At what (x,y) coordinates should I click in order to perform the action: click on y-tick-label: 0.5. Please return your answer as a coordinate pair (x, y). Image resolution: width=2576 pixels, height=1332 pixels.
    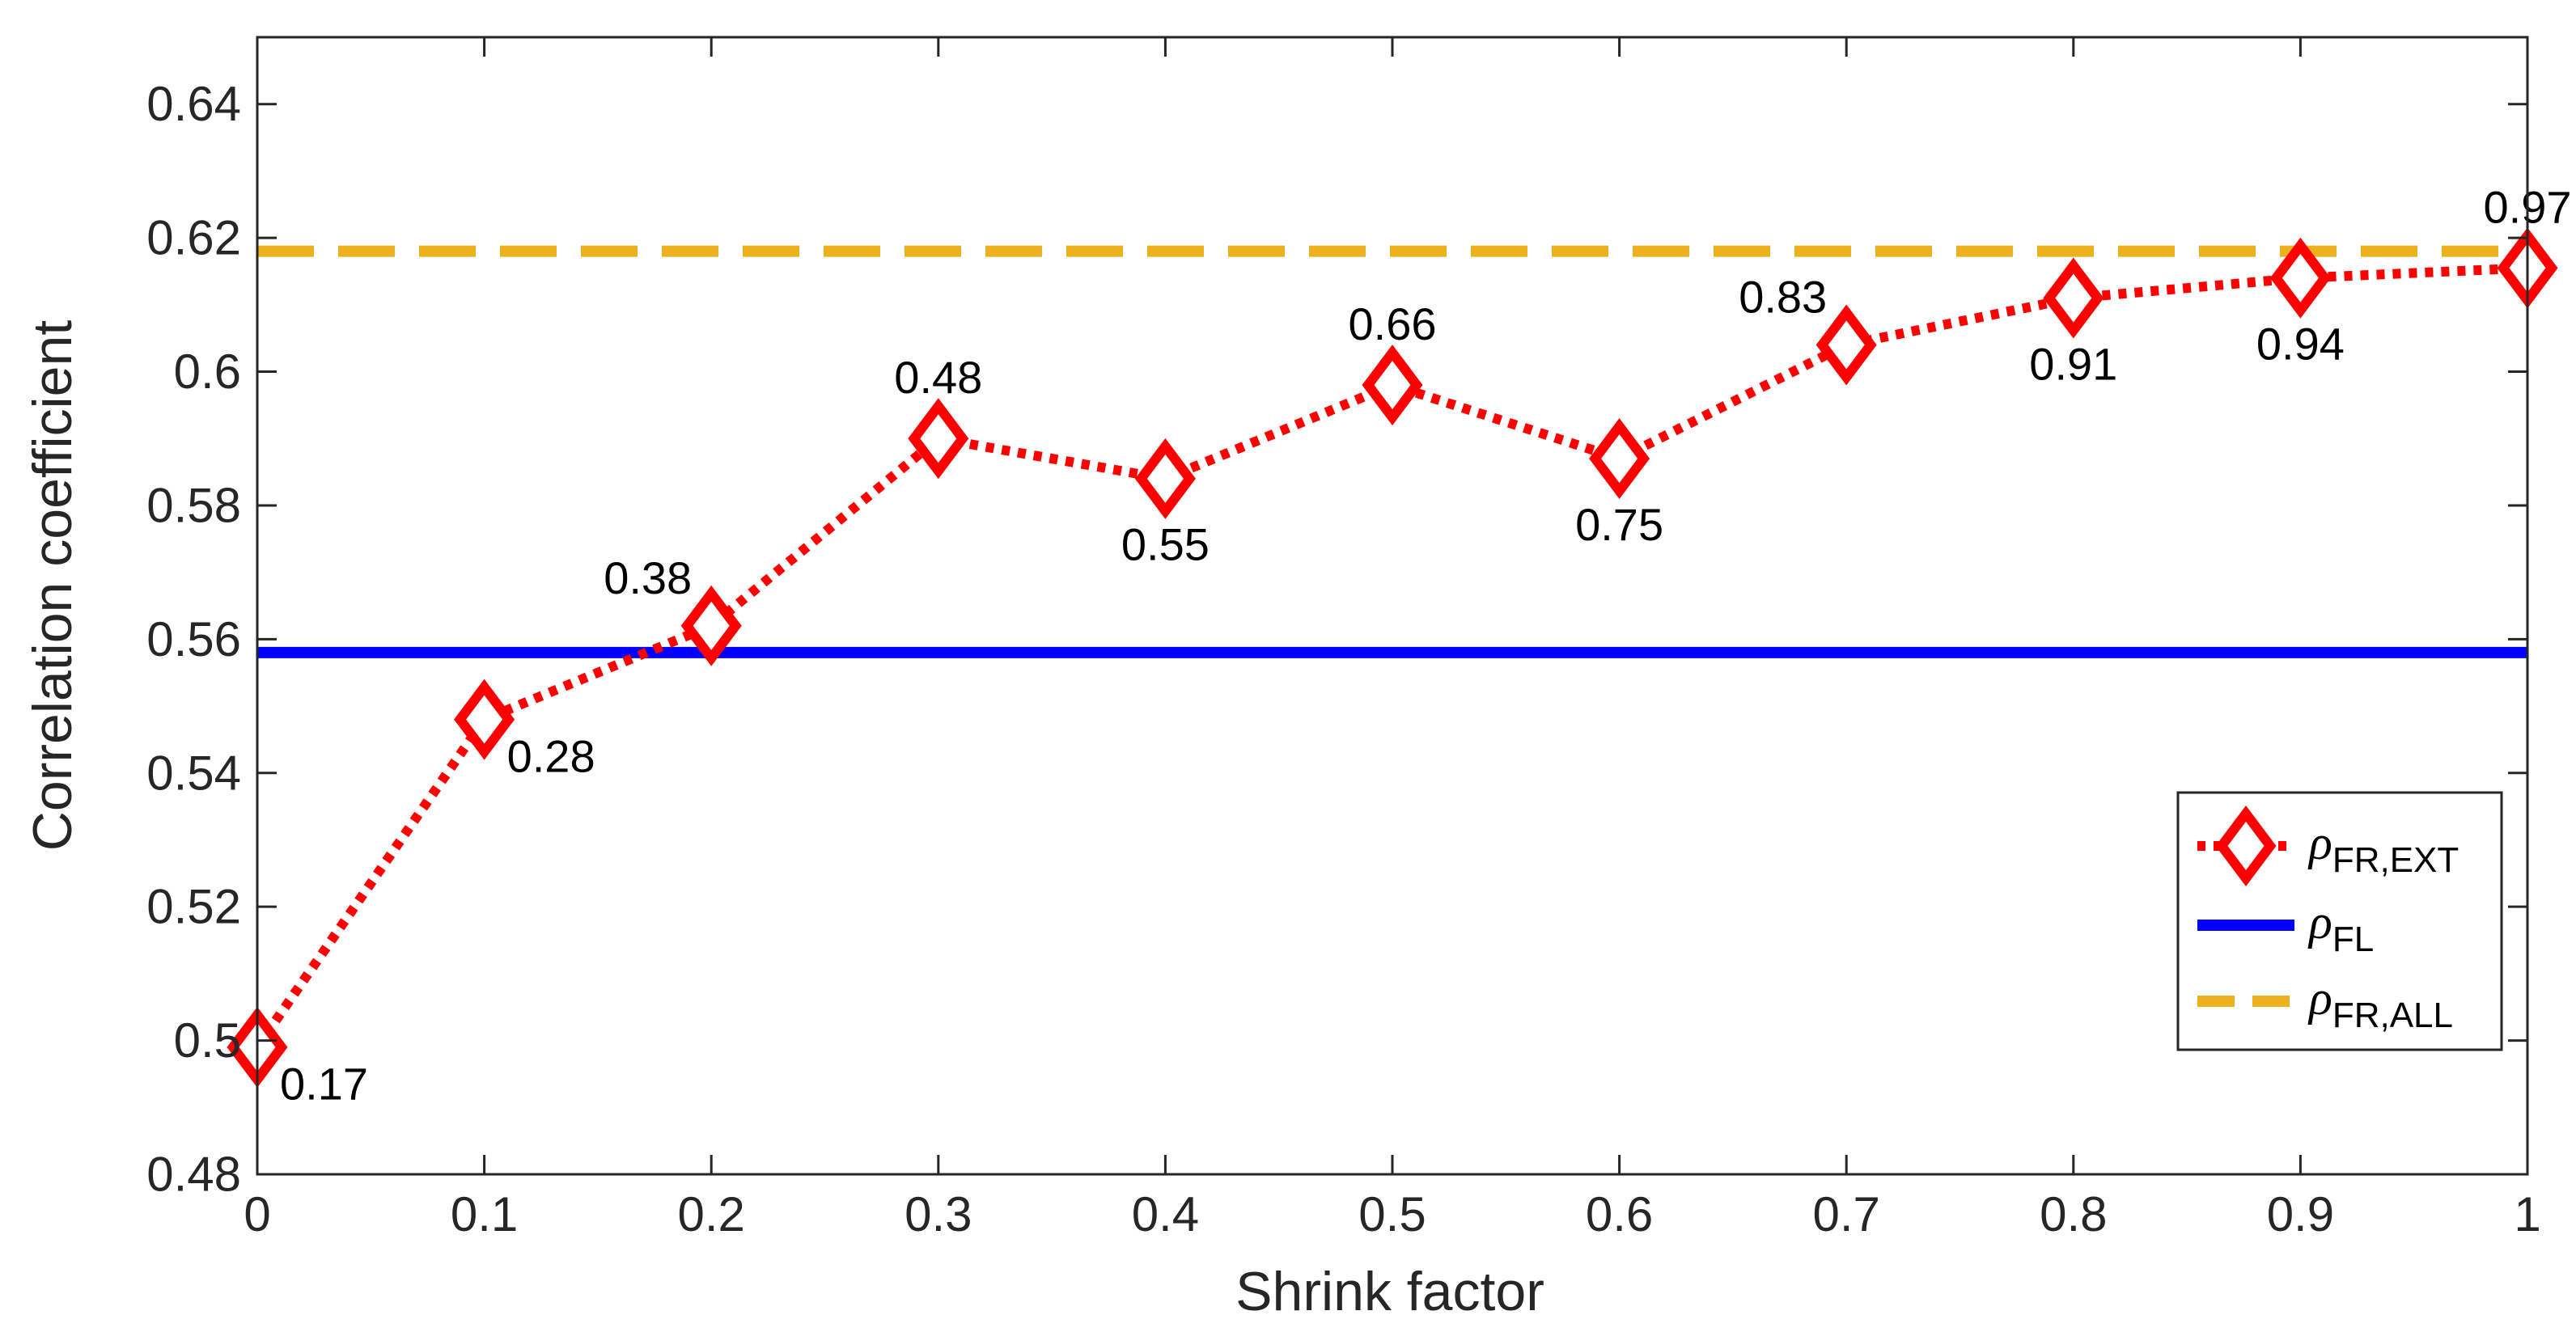
    Looking at the image, I should click on (207, 1040).